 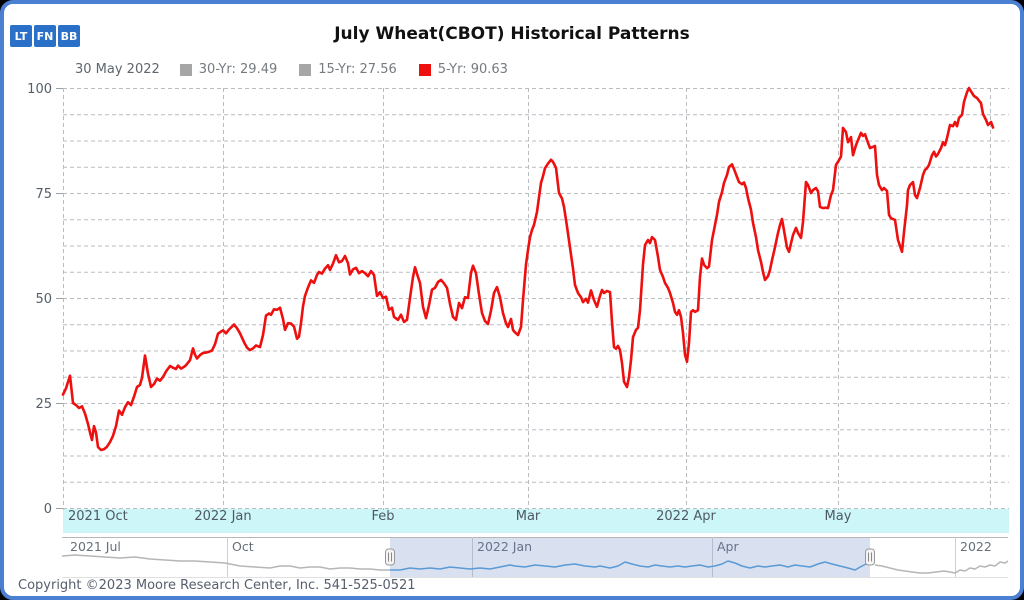 I want to click on chart-toolbar: LT FN BB, so click(x=45, y=36).